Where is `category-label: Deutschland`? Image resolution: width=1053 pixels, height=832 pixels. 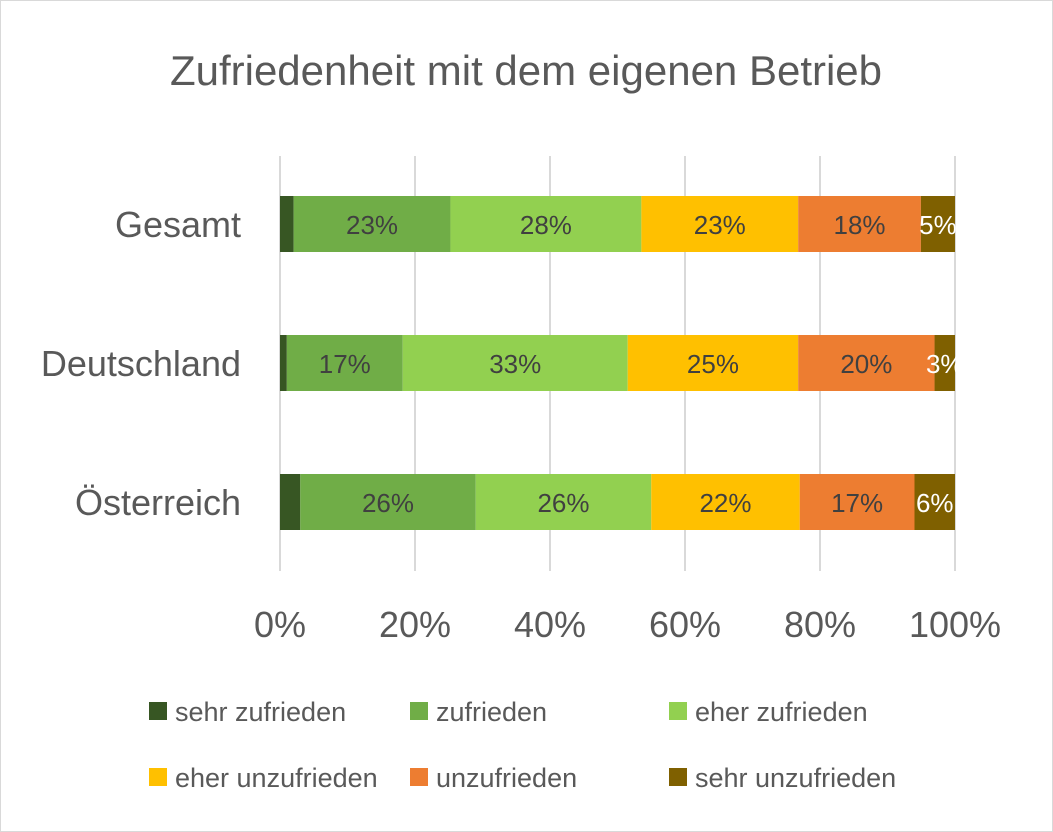
category-label: Deutschland is located at coordinates (141, 363).